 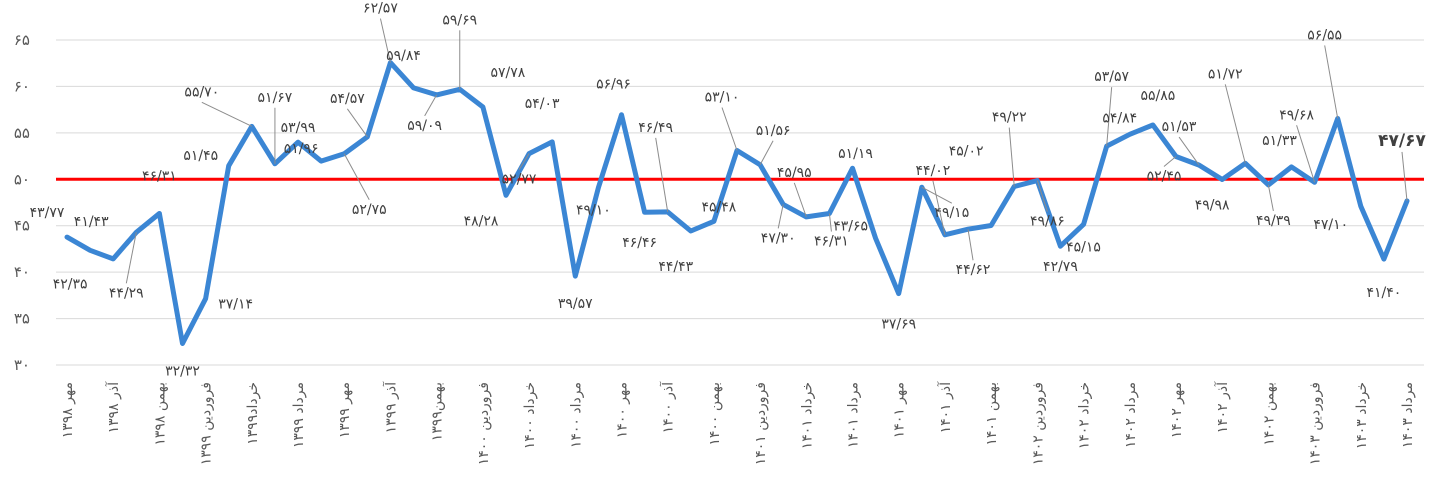 What do you see at coordinates (992, 414) in the screenshot?
I see `x-tick-label-group: بهمن ۱۴۰۱` at bounding box center [992, 414].